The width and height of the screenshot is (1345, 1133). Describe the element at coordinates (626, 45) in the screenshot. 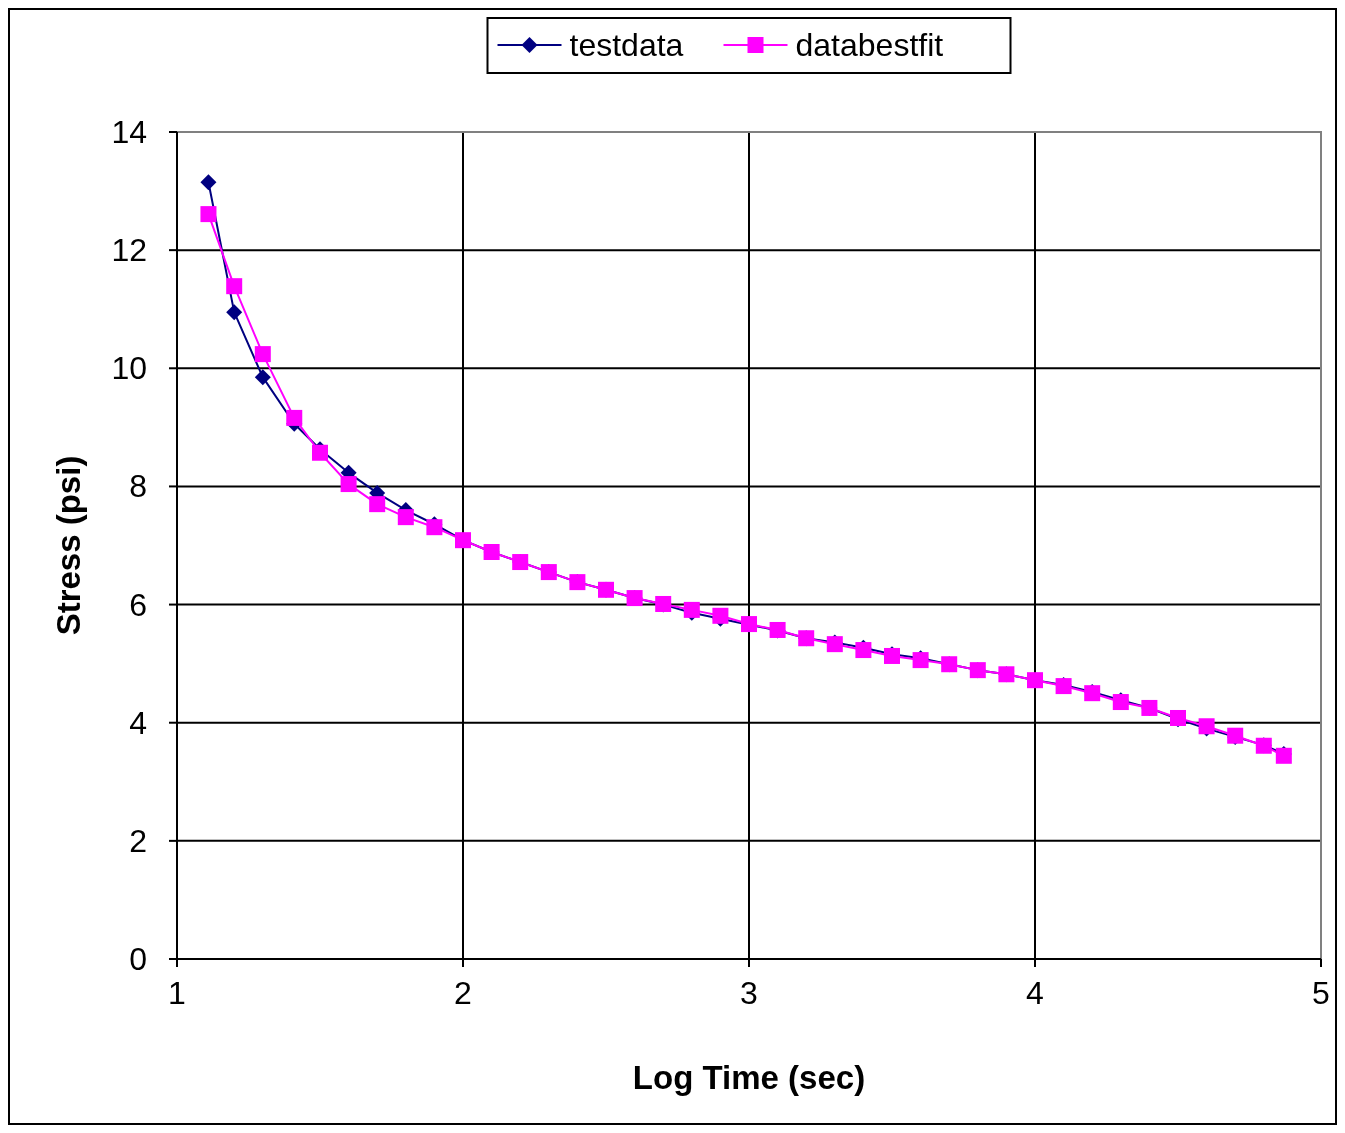

I see `legend-label: testdata` at that location.